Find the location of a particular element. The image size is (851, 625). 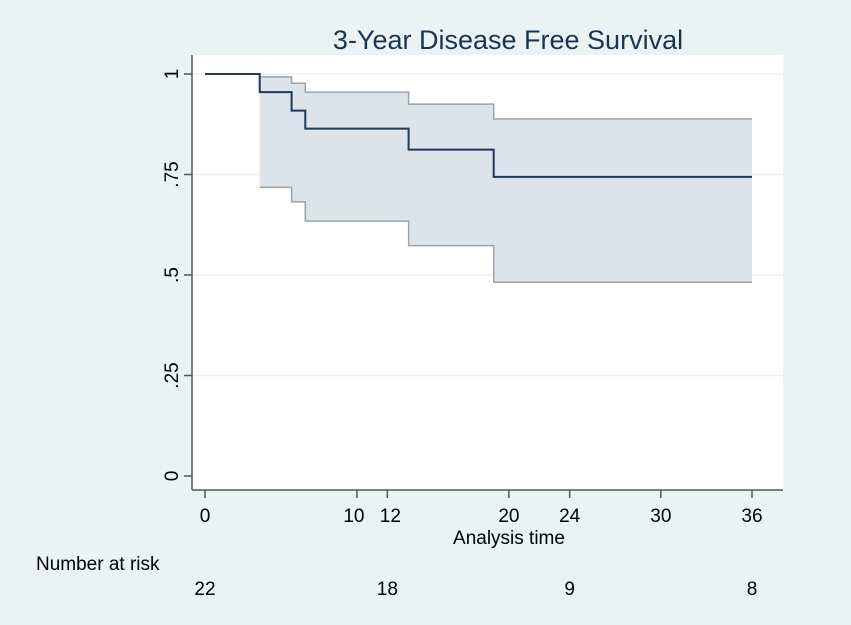

y-tick-label: .75 is located at coordinates (172, 174).